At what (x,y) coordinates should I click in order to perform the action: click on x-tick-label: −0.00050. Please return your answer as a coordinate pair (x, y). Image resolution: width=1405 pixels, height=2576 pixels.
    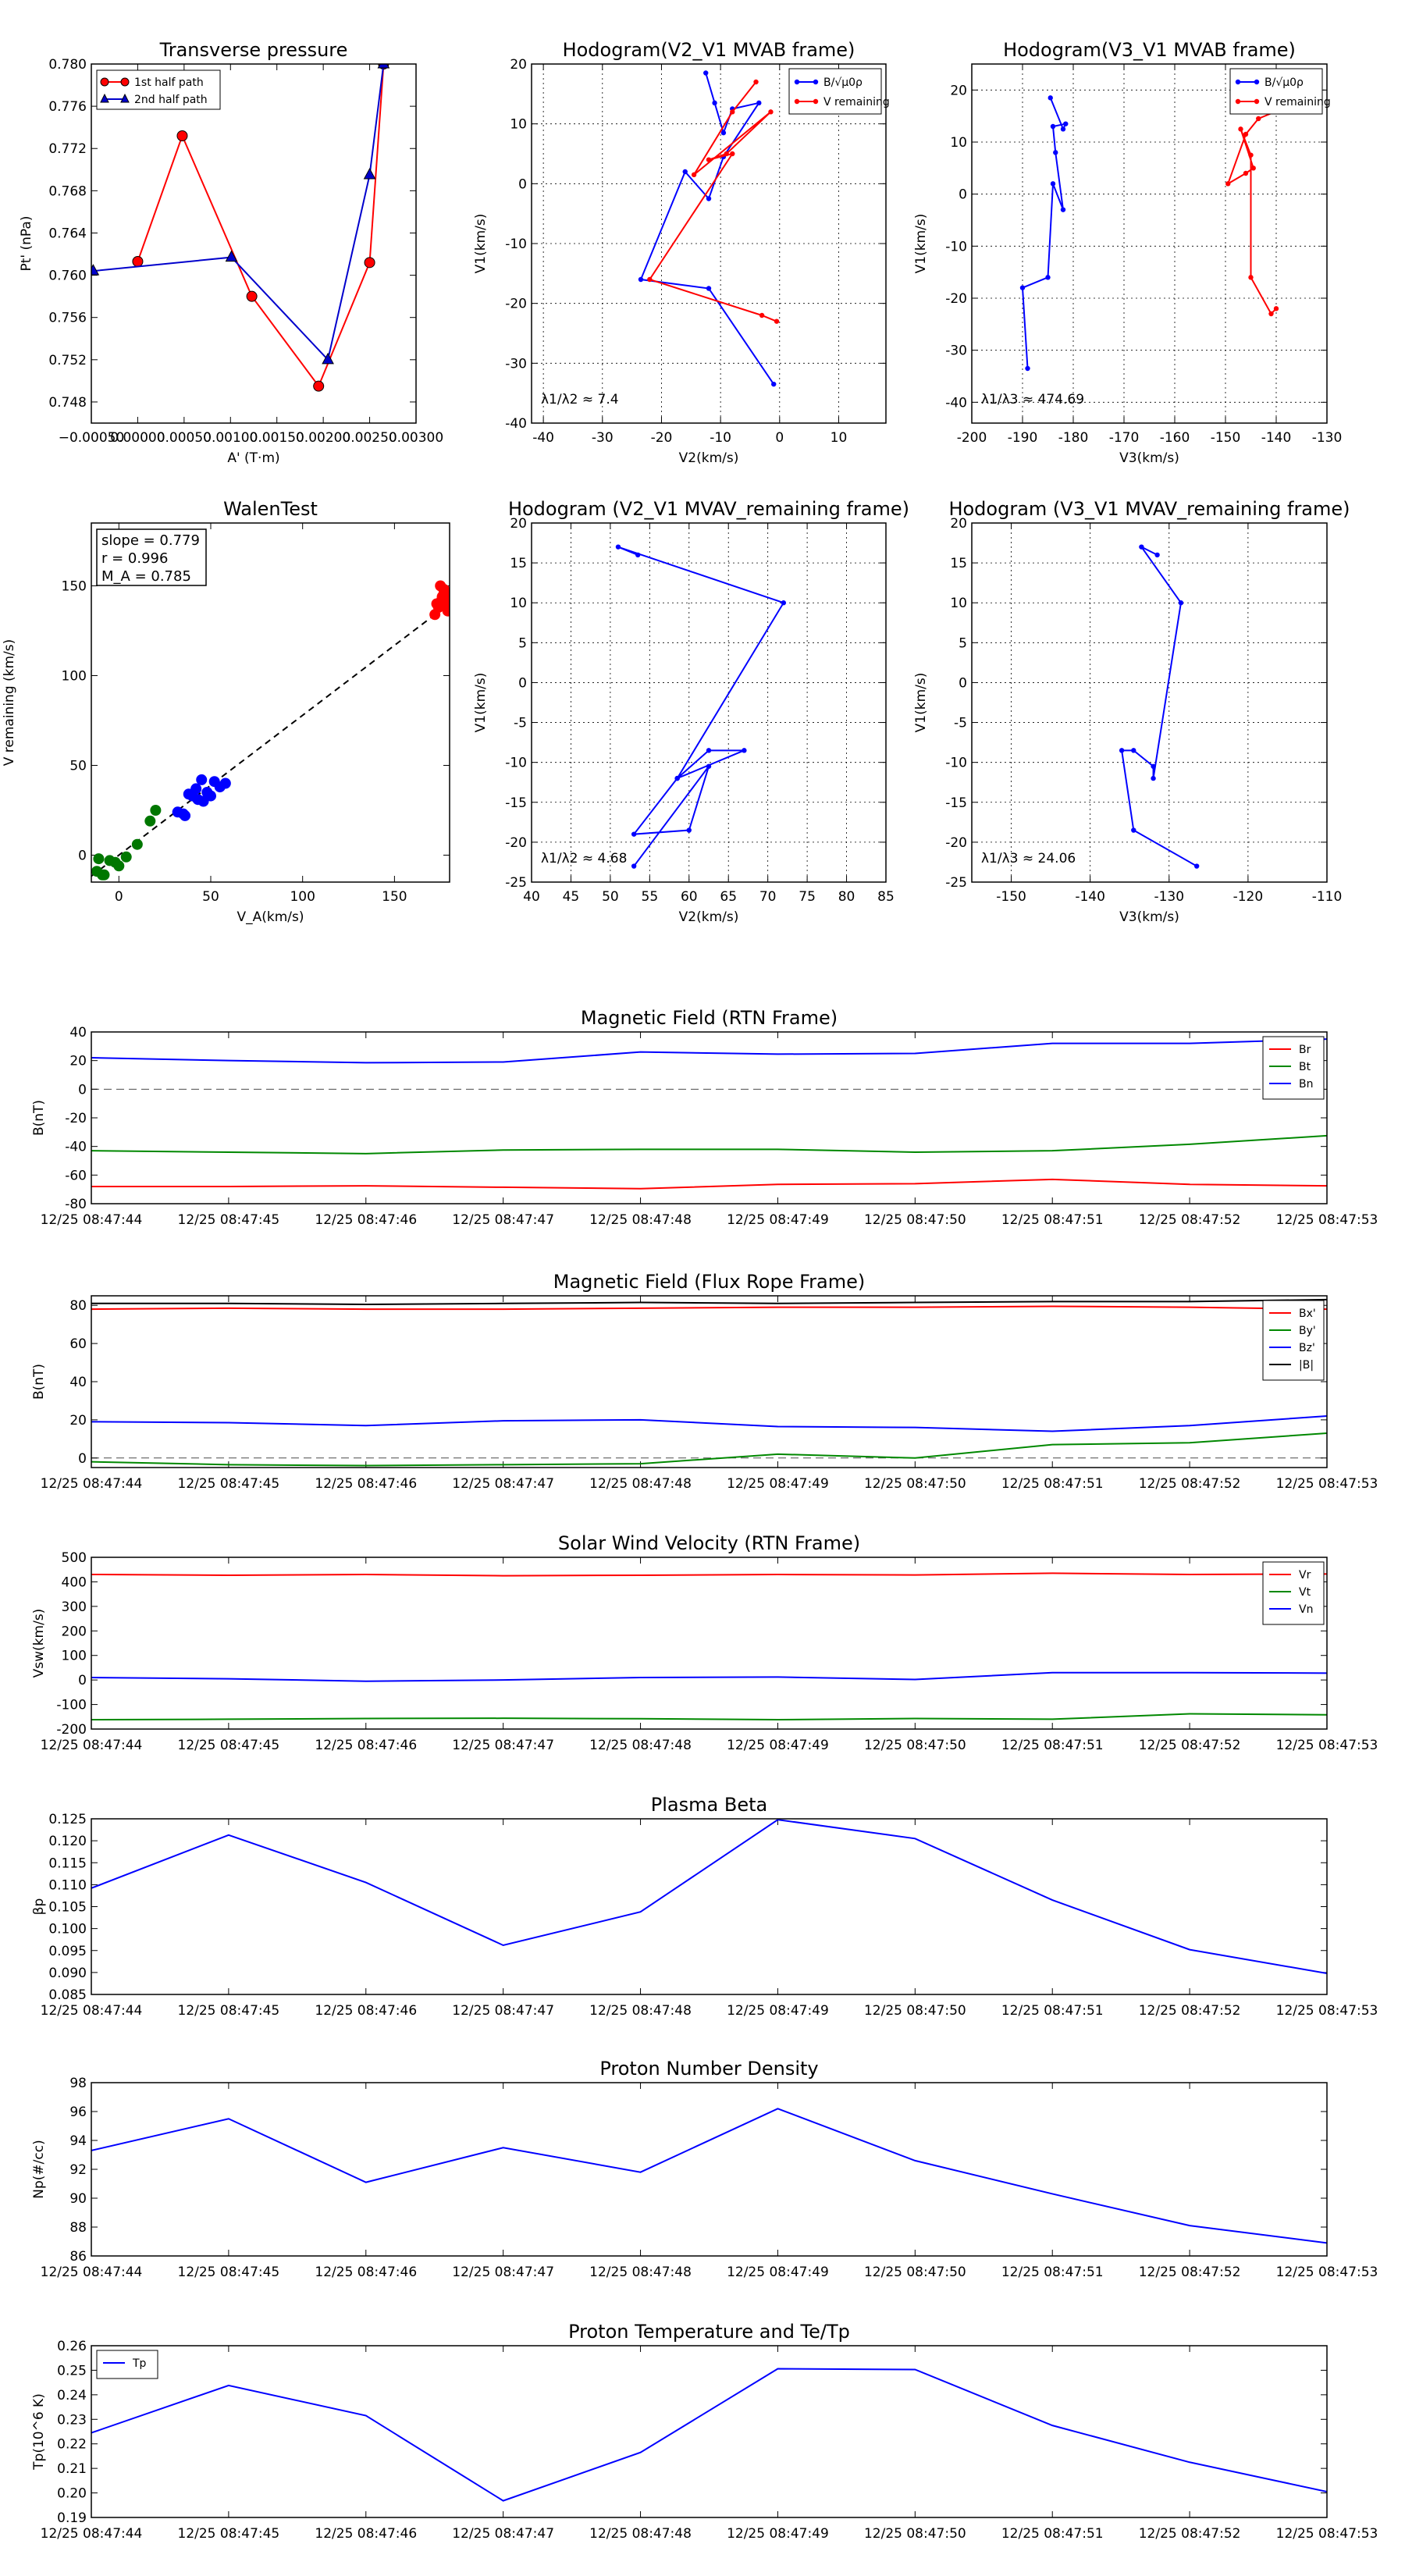
    Looking at the image, I should click on (92, 438).